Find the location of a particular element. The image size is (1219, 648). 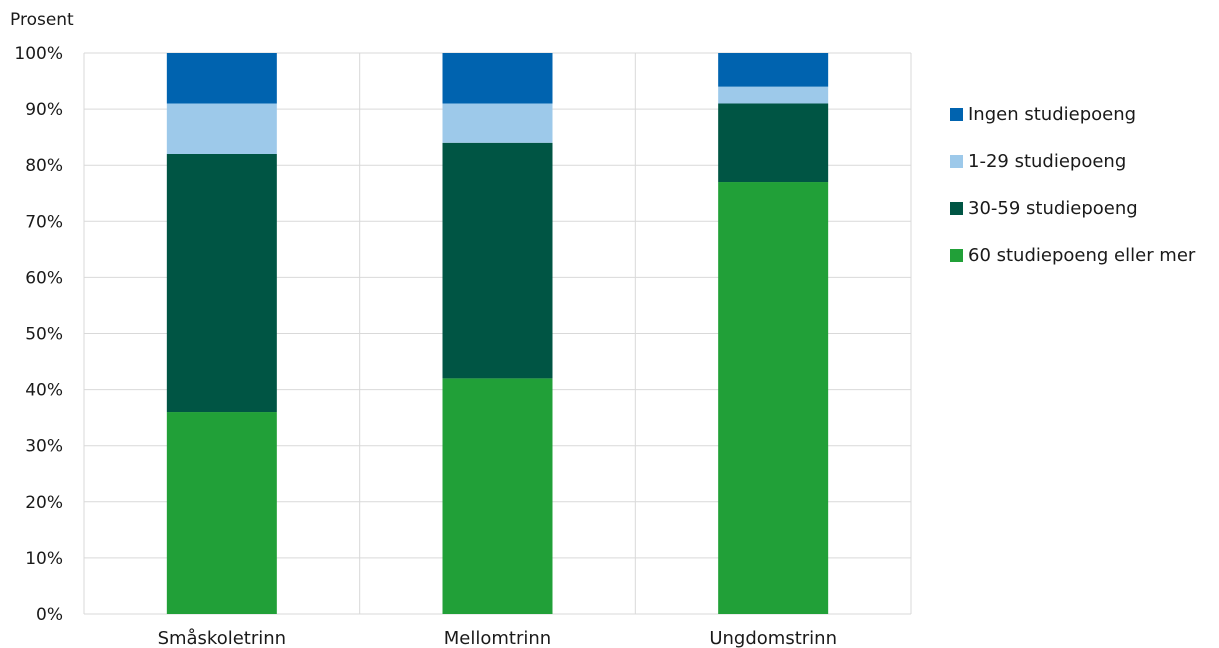

legend-label-30-59: 30-59 studiepoeng is located at coordinates (1053, 208).